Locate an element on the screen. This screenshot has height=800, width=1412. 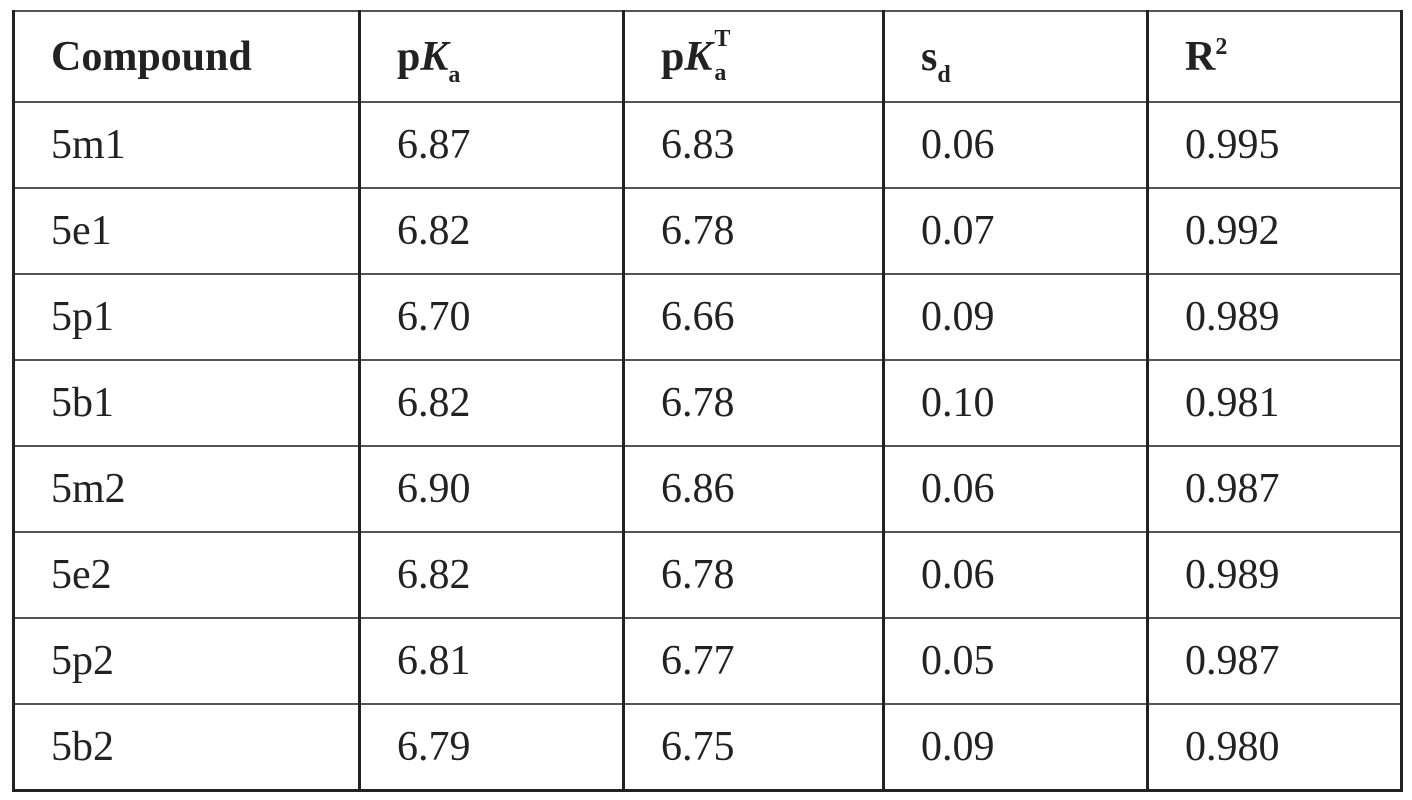
table-row: 5p2 6.81 6.77 0.05 0.987 is located at coordinates (707, 661).